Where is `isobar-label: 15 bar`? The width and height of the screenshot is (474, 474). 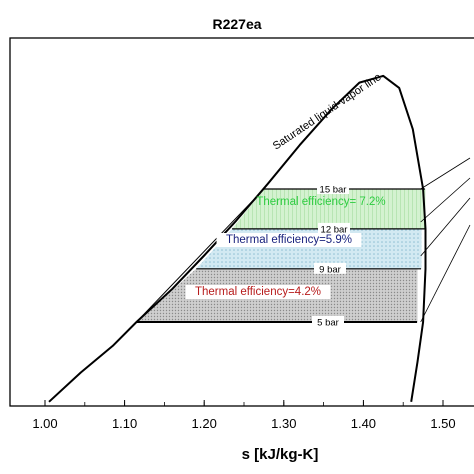
isobar-label: 15 bar is located at coordinates (333, 190).